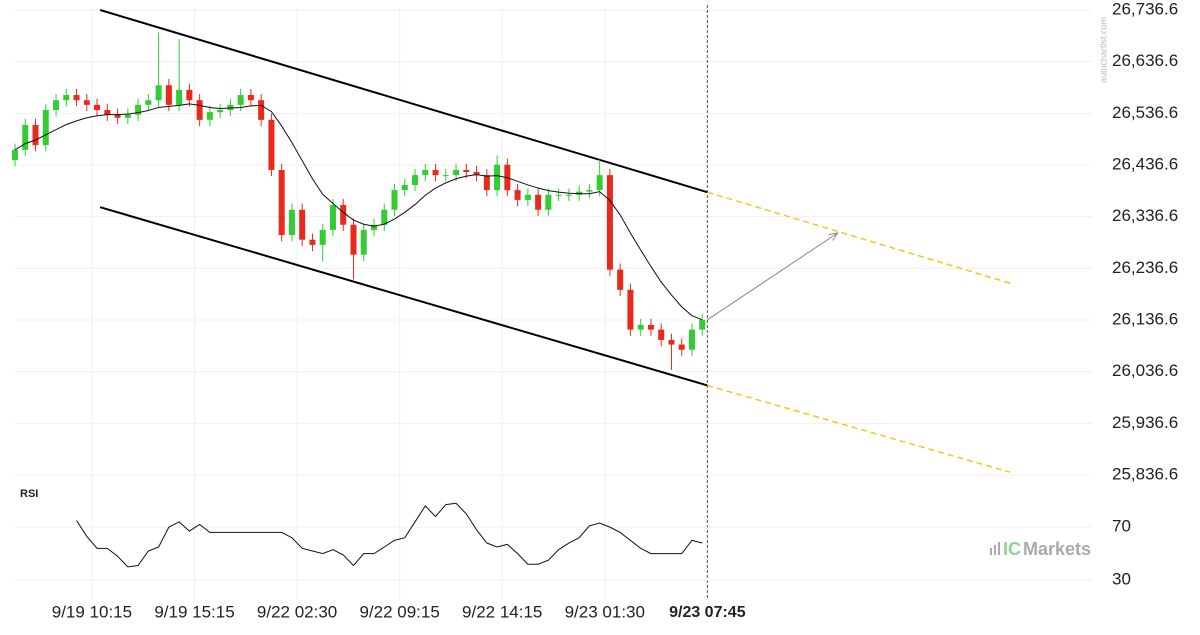 The image size is (1200, 635). What do you see at coordinates (1057, 549) in the screenshot?
I see `brand-name: Markets` at bounding box center [1057, 549].